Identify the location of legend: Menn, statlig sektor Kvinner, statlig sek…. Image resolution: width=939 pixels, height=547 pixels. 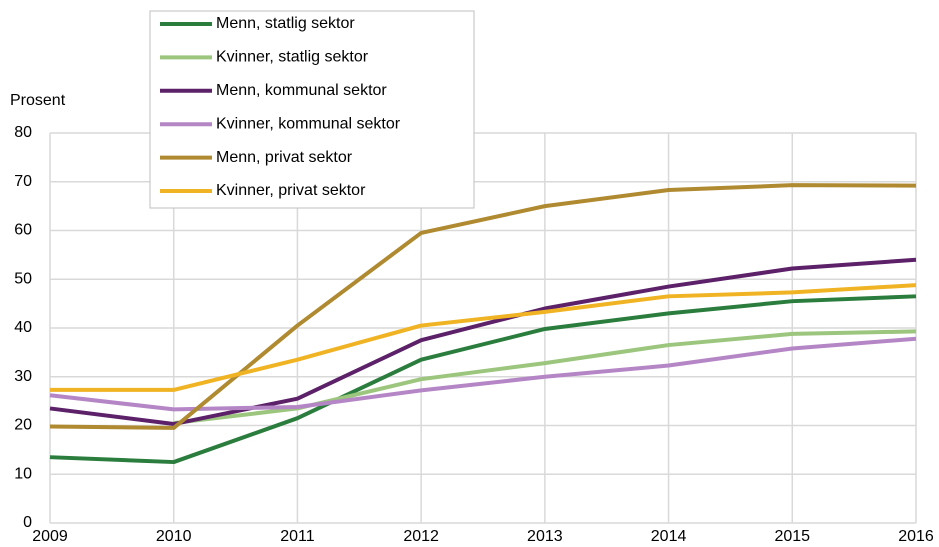
(312, 109).